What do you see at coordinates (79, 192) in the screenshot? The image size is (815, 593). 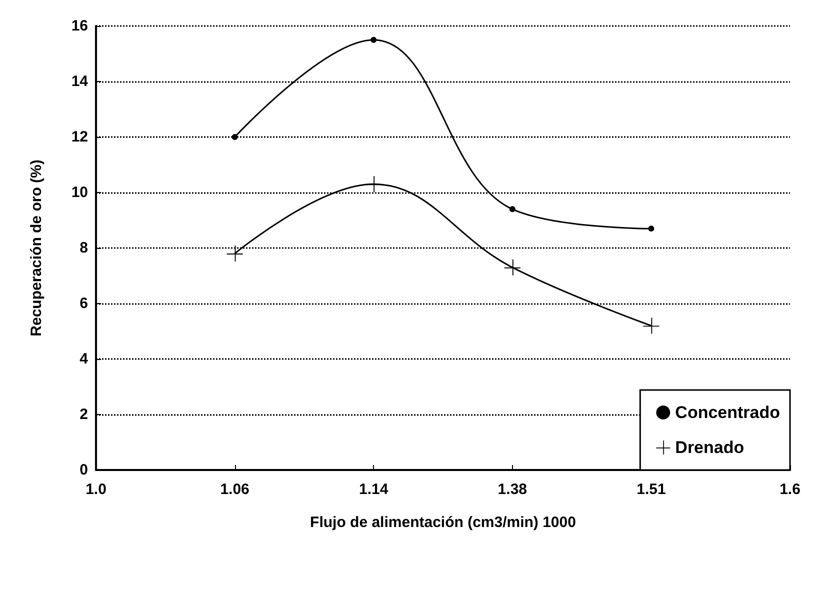 I see `y-tick-label: 10` at bounding box center [79, 192].